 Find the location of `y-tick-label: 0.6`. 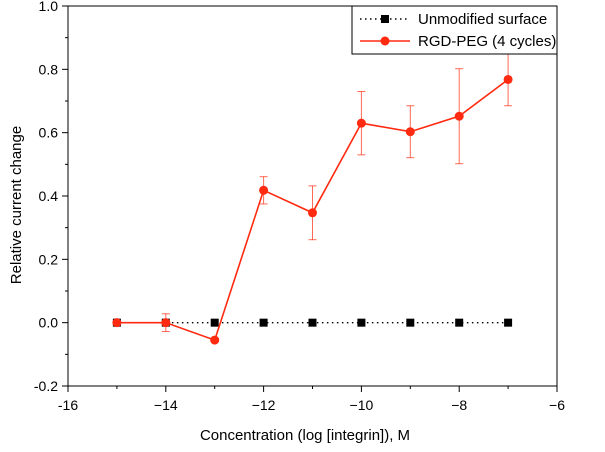

y-tick-label: 0.6 is located at coordinates (49, 133).